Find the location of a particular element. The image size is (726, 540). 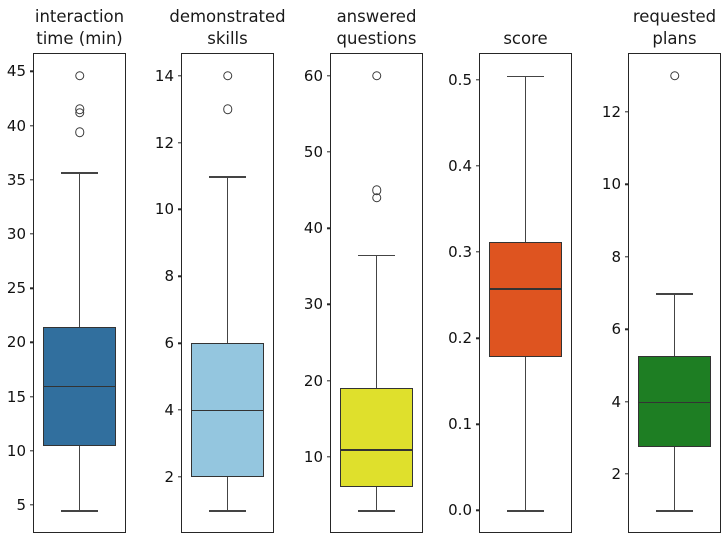

y-tick-label: 0.2 is located at coordinates (460, 338).